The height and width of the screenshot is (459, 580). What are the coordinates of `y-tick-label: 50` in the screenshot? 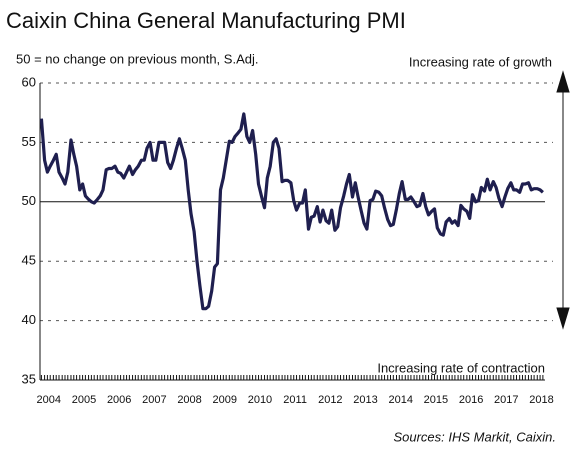 It's located at (29, 200).